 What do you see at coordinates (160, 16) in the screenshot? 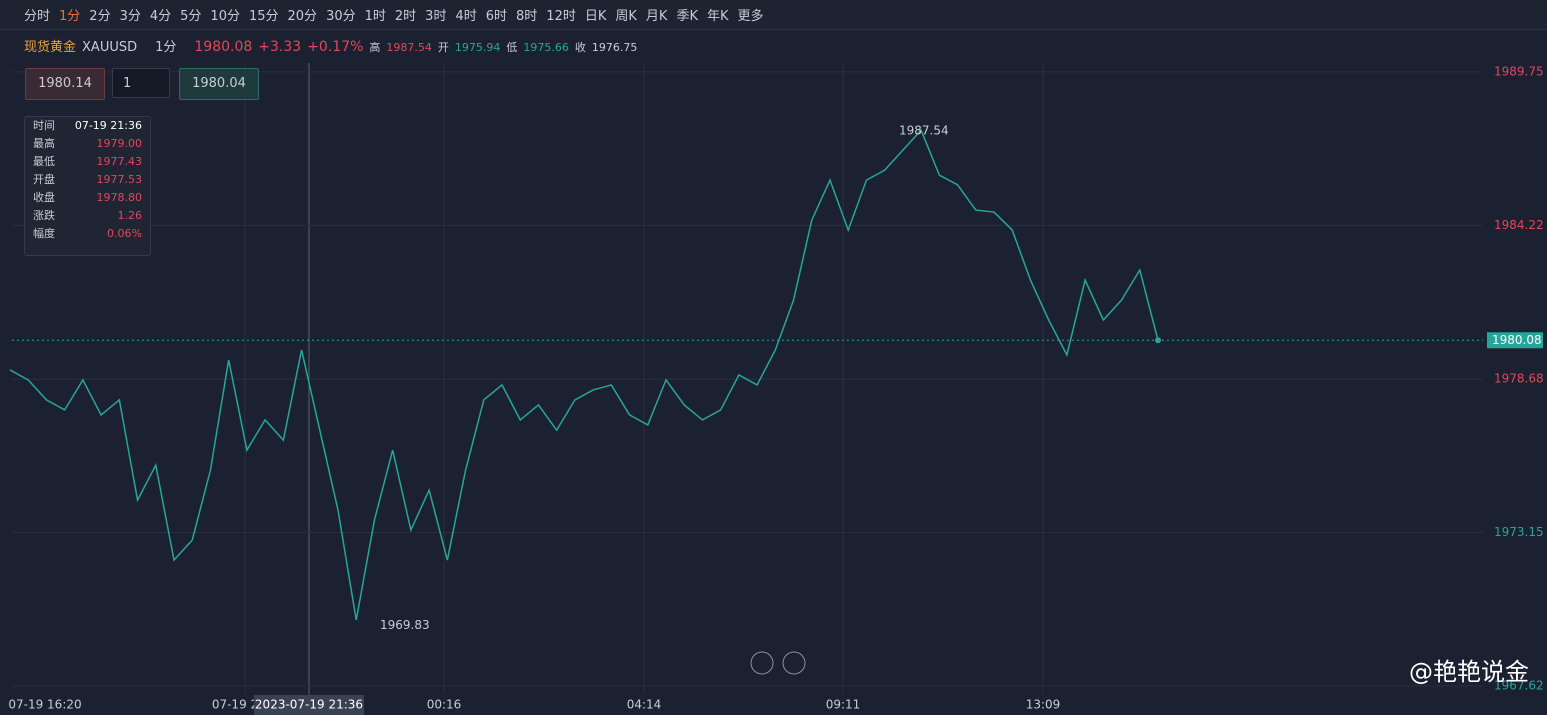
I see `period-tab: 4分` at bounding box center [160, 16].